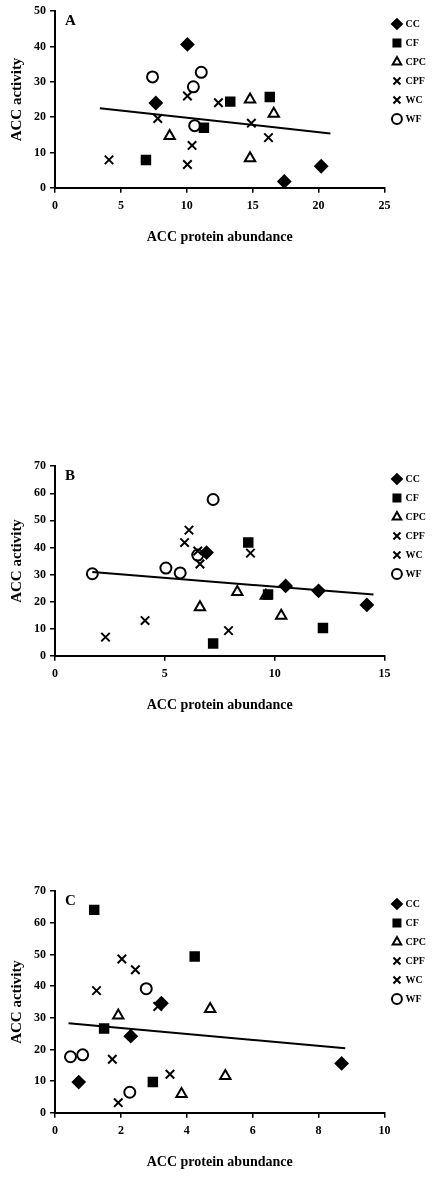 The width and height of the screenshot is (442, 1177). Describe the element at coordinates (186, 1130) in the screenshot. I see `x-tick-label: 4` at that location.